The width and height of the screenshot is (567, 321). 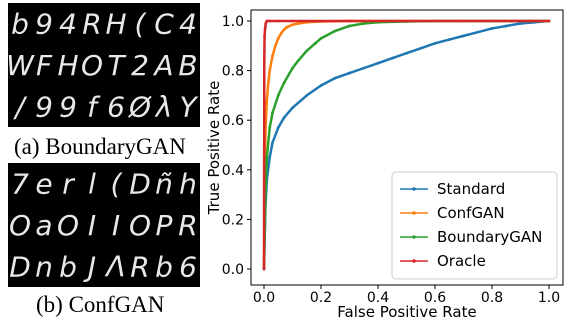 I want to click on confgan-digit: h, so click(x=188, y=184).